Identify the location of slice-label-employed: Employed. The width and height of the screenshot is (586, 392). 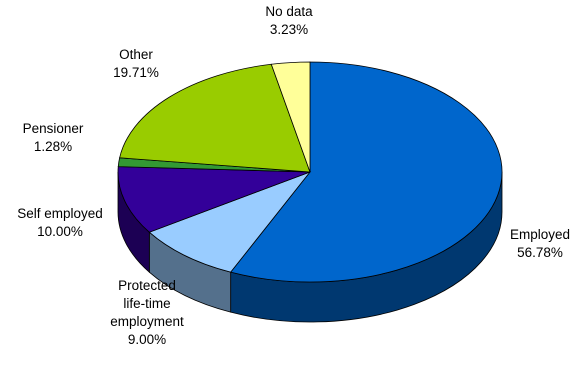
(540, 234).